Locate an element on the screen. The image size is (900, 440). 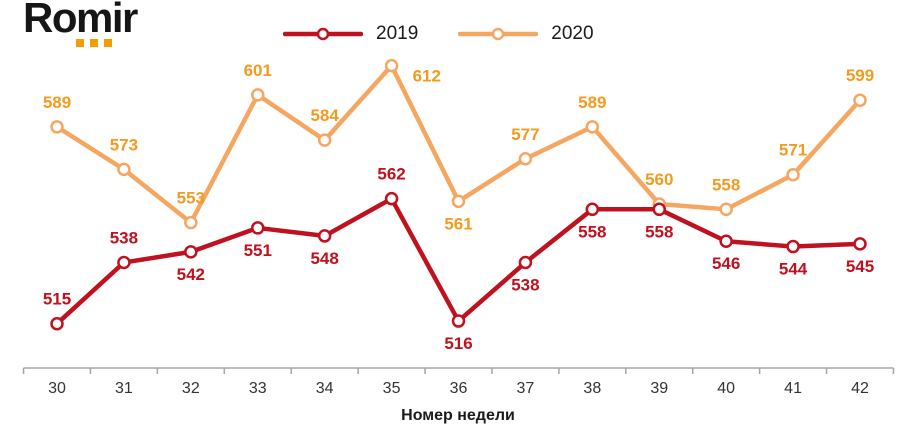
legend-label-2019: 2019 is located at coordinates (397, 33).